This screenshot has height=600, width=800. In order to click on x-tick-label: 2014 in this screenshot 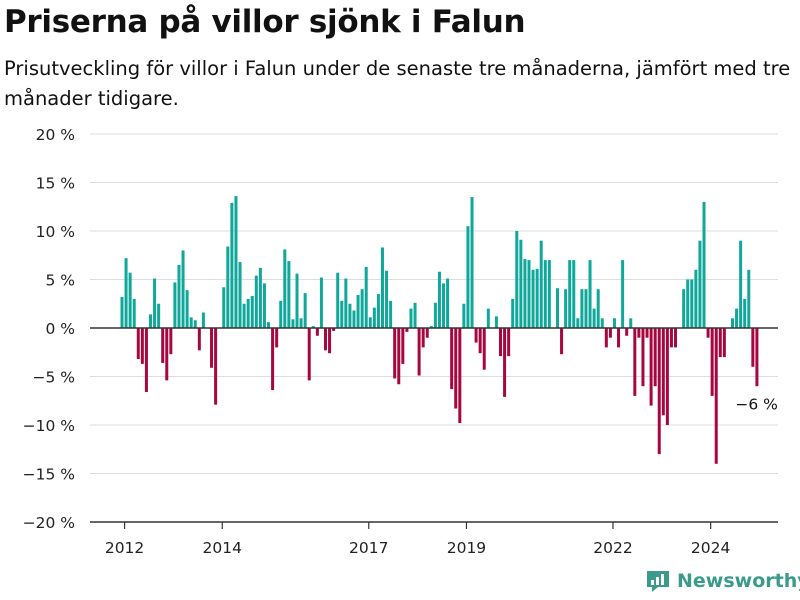, I will do `click(222, 548)`.